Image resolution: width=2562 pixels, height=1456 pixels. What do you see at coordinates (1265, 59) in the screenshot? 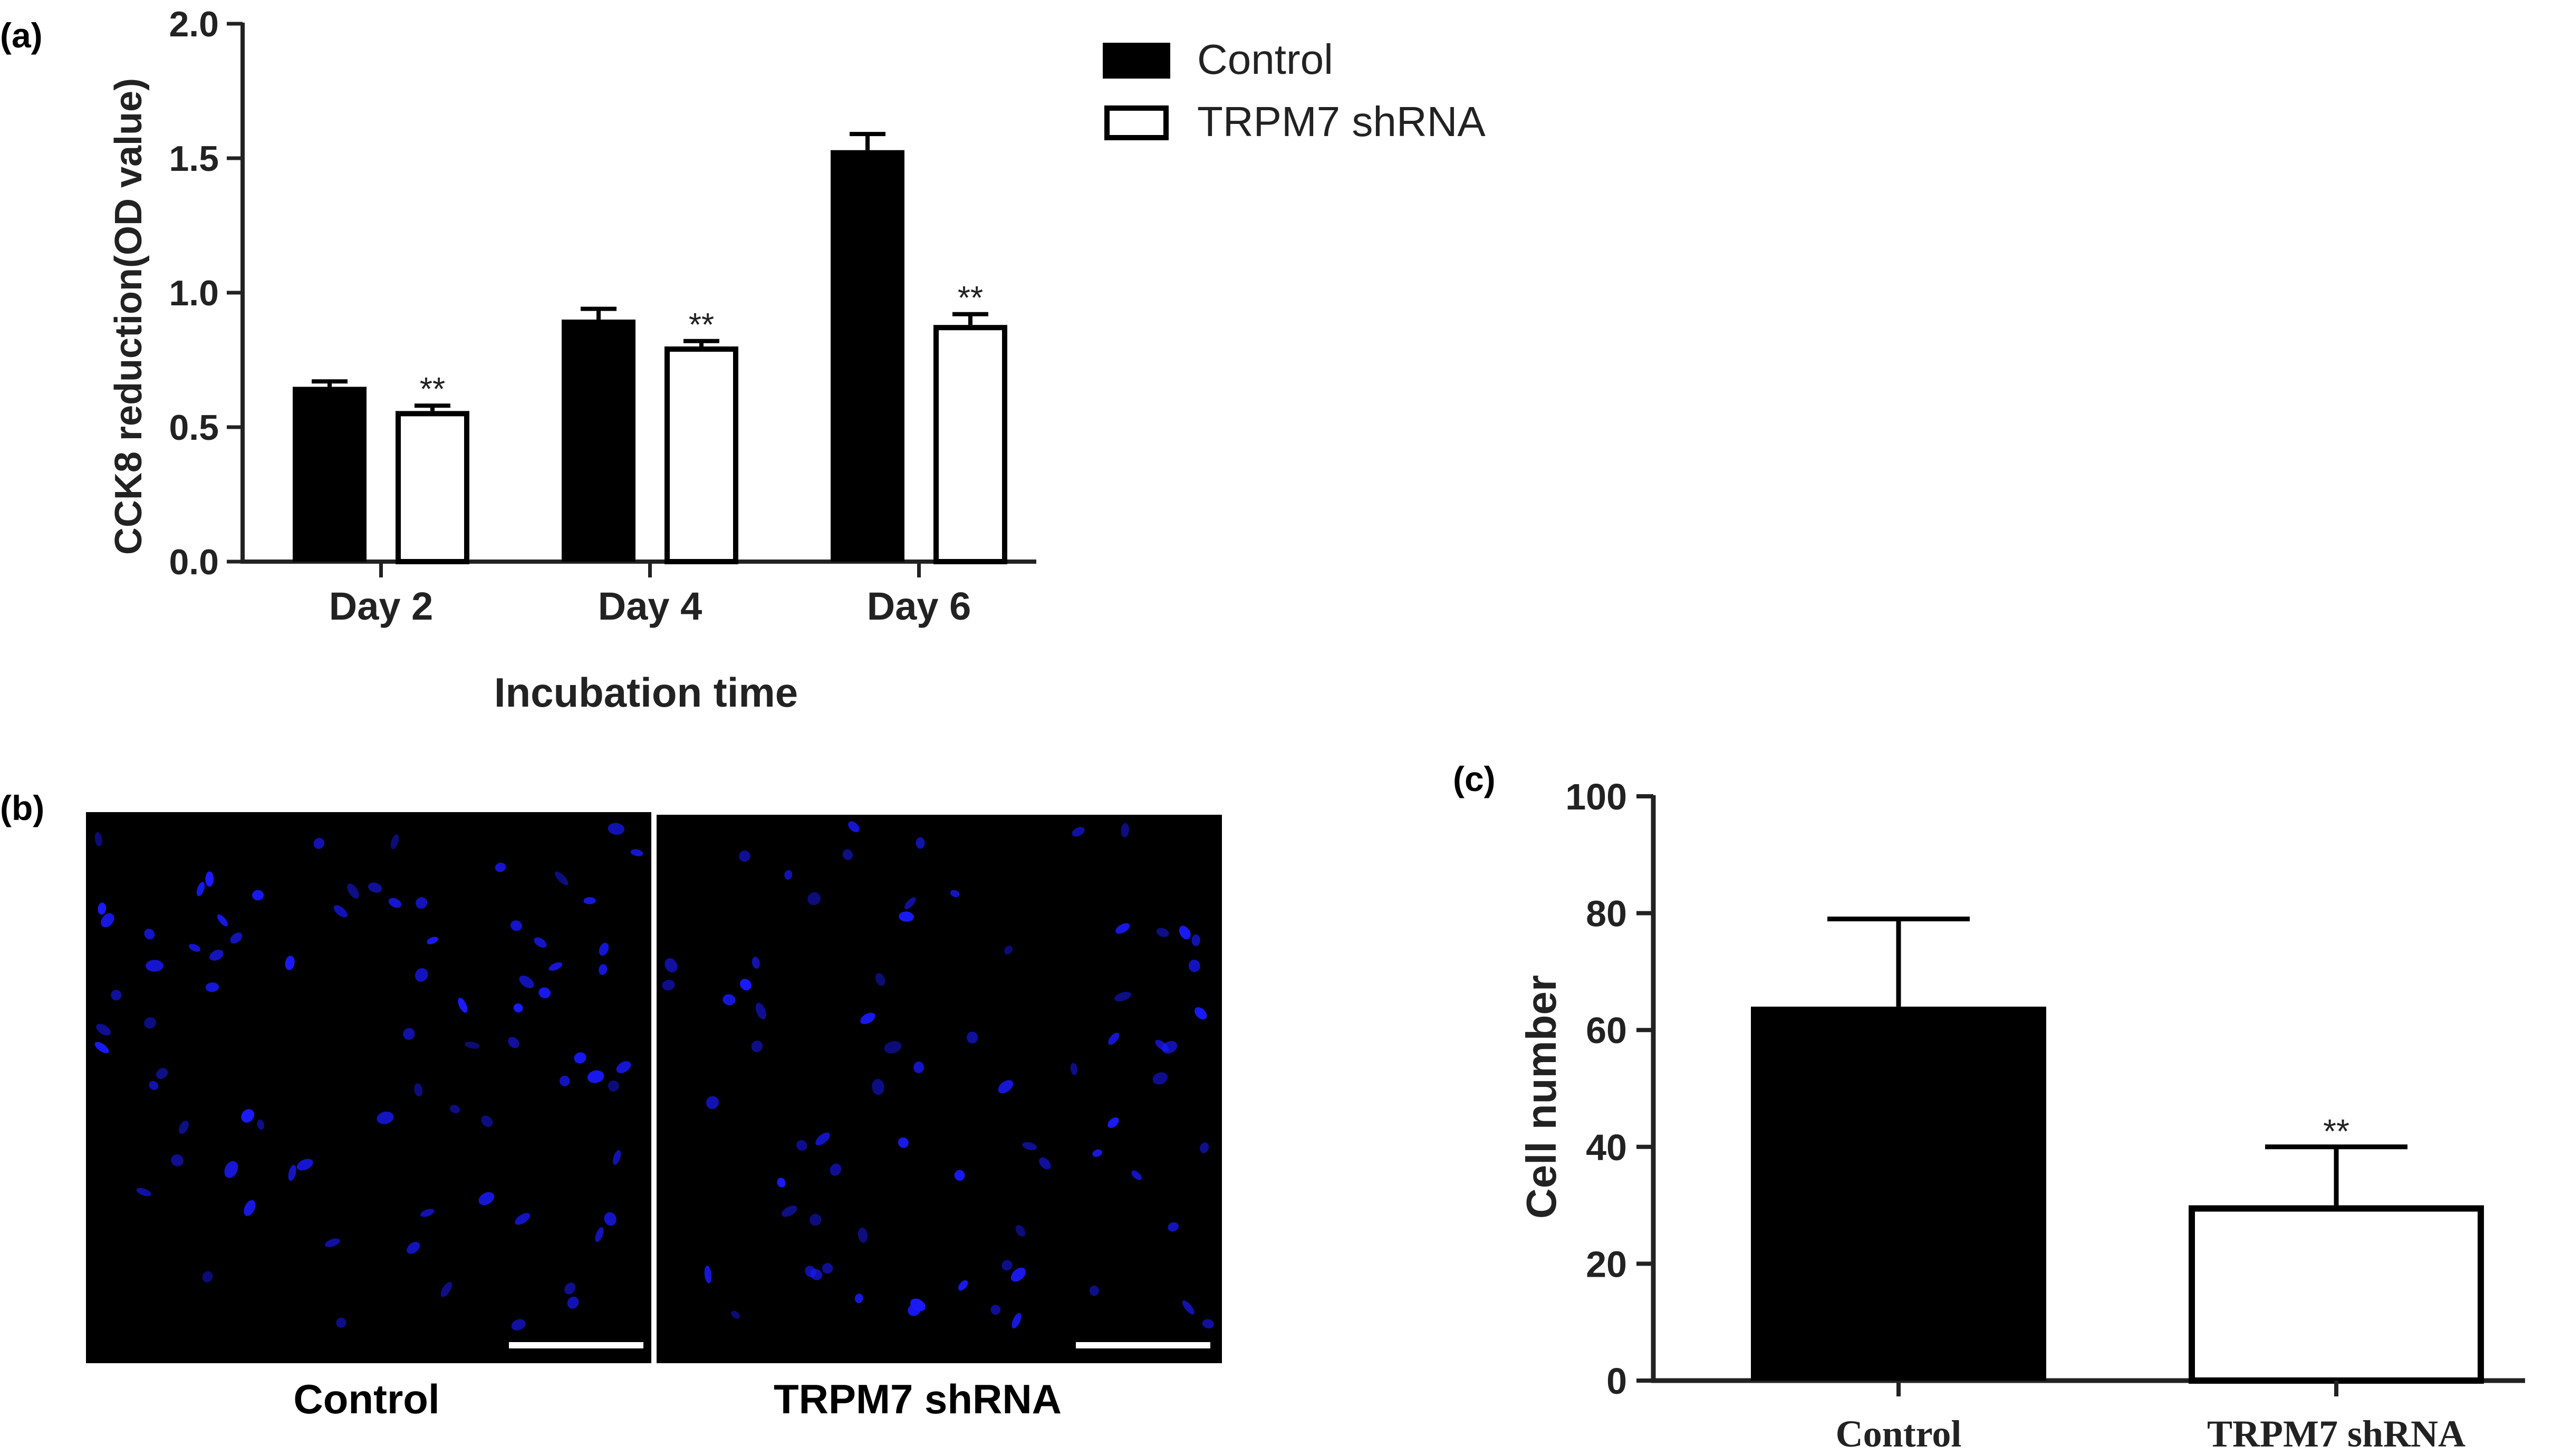
I see `legend-label-control: Control` at bounding box center [1265, 59].